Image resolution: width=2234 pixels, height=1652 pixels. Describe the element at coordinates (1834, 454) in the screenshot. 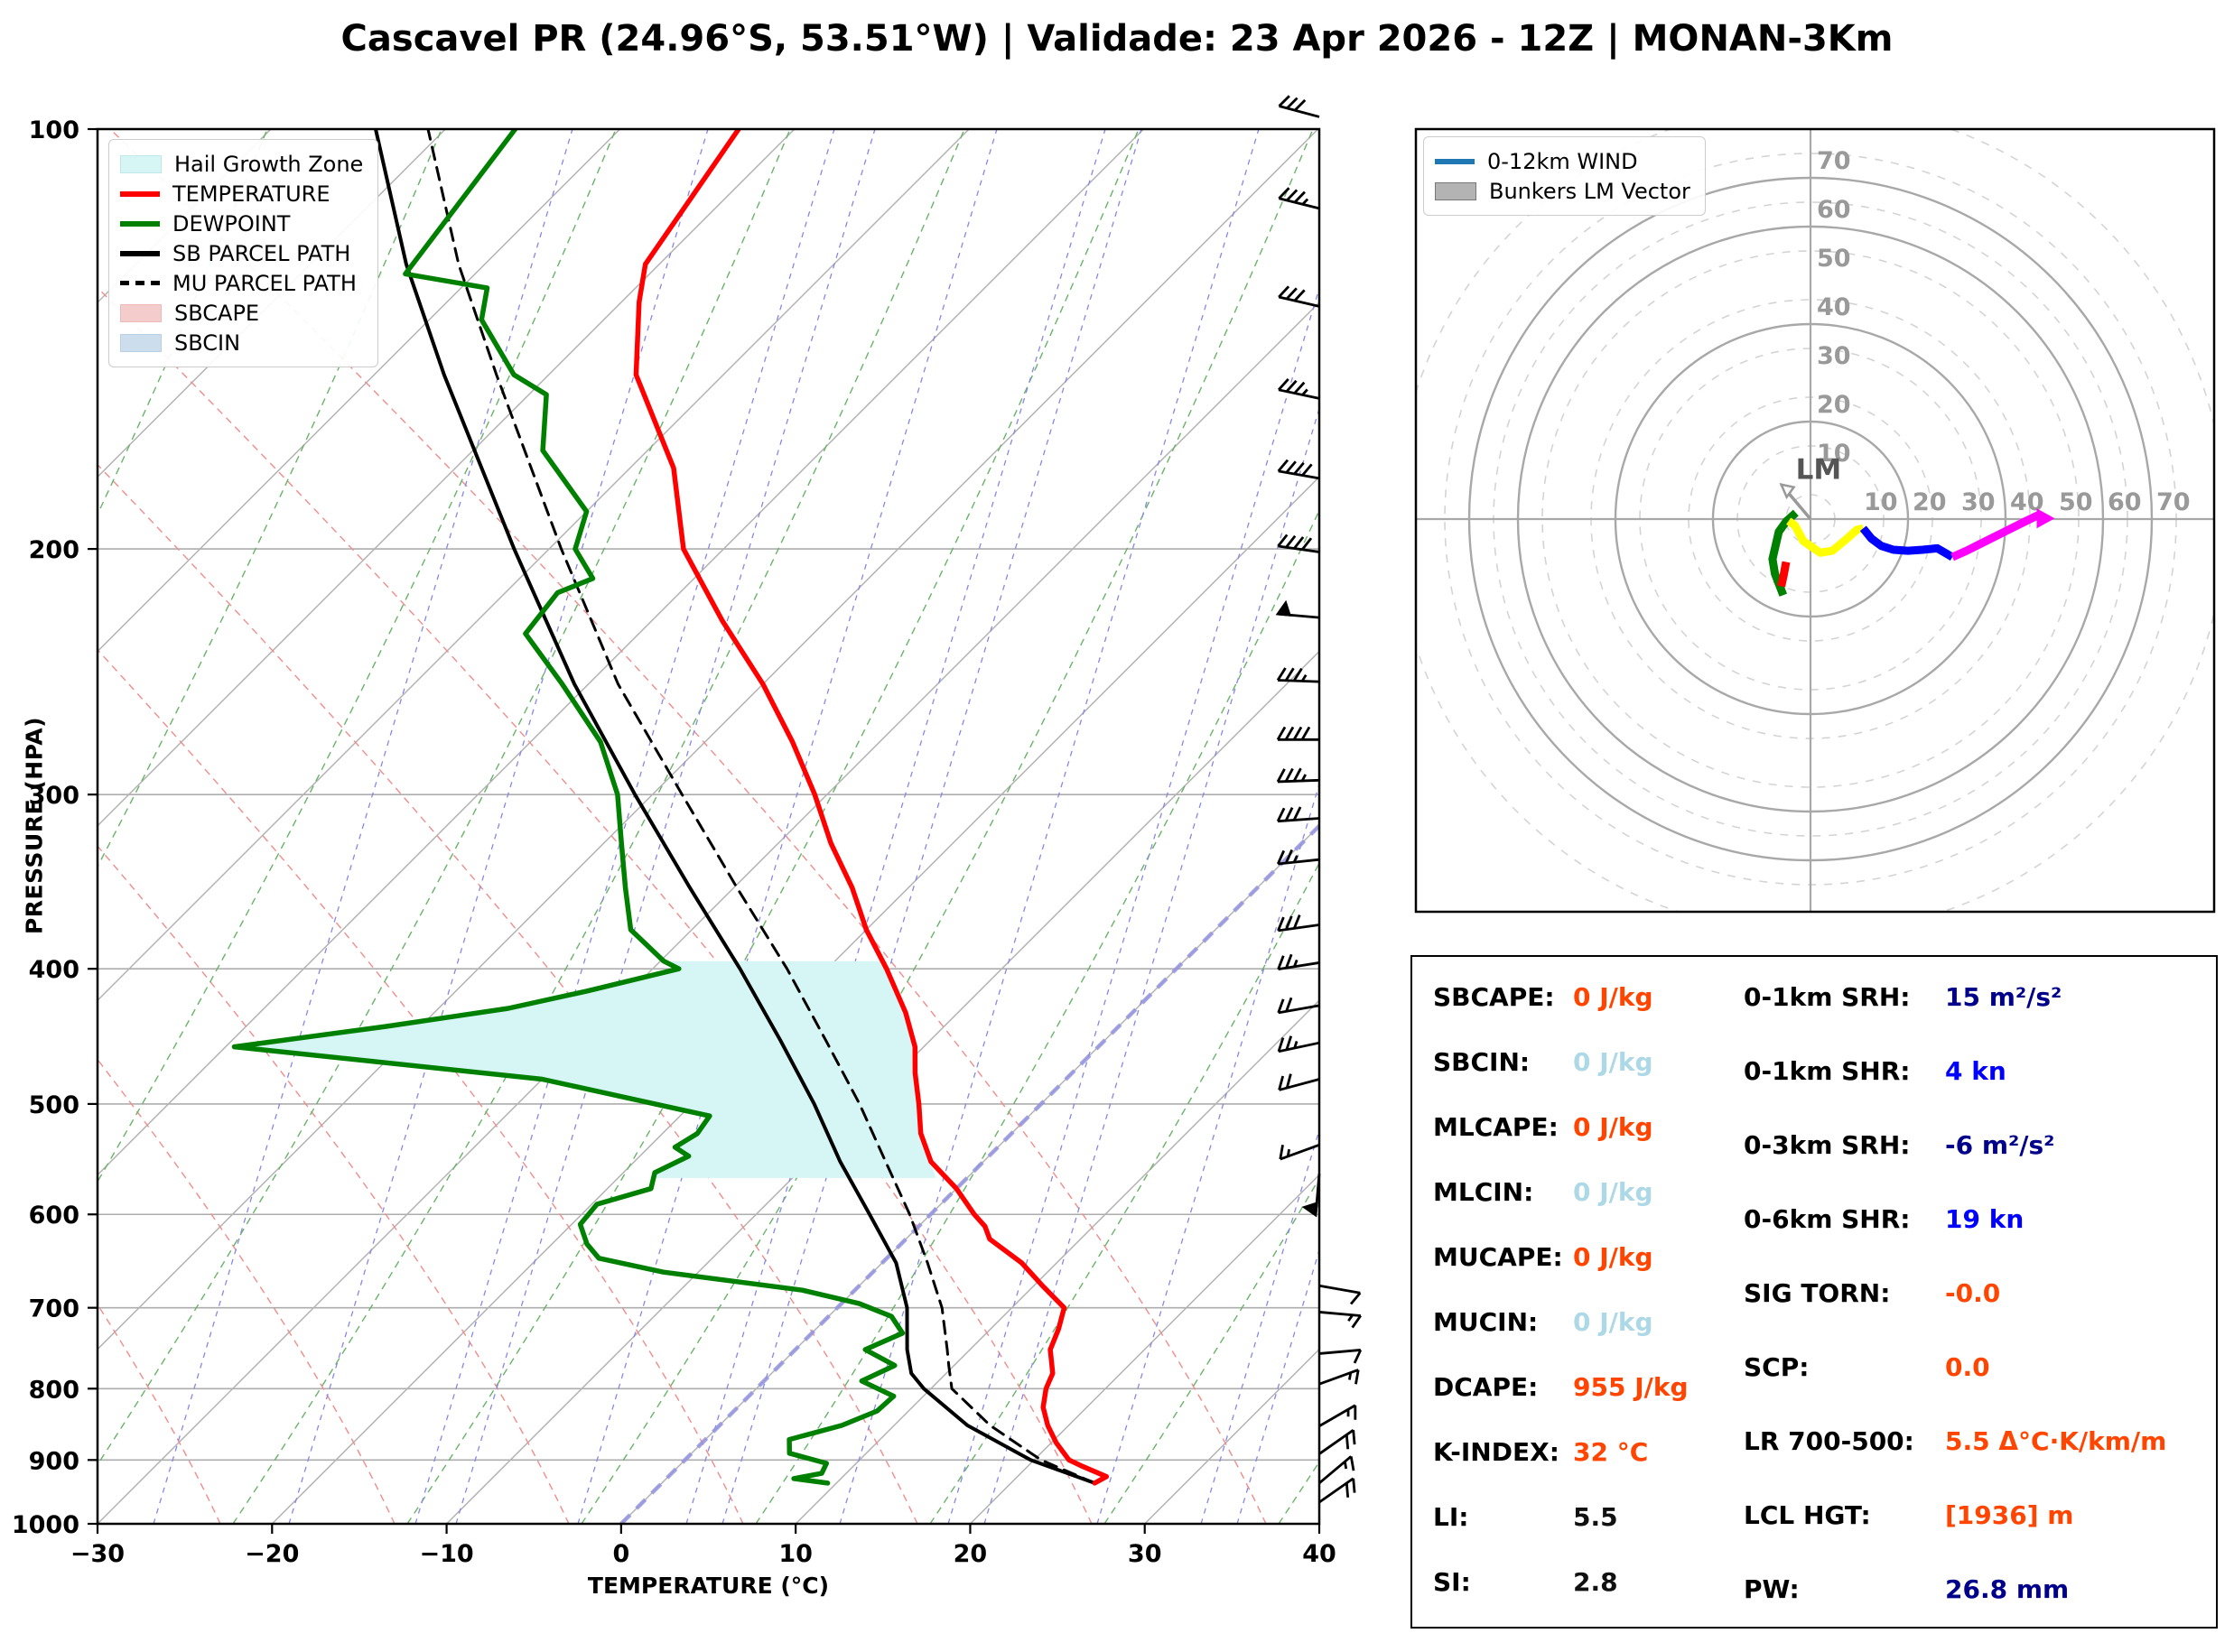

I see `hodo-ring-label-up: 10` at that location.